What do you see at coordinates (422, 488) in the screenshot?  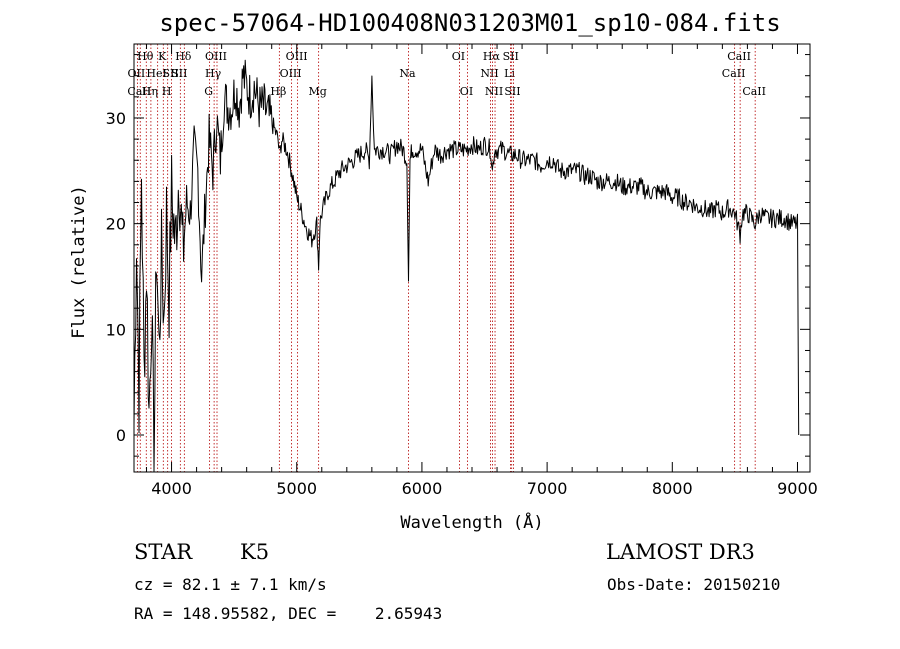 I see `x-tick-label: 6000` at bounding box center [422, 488].